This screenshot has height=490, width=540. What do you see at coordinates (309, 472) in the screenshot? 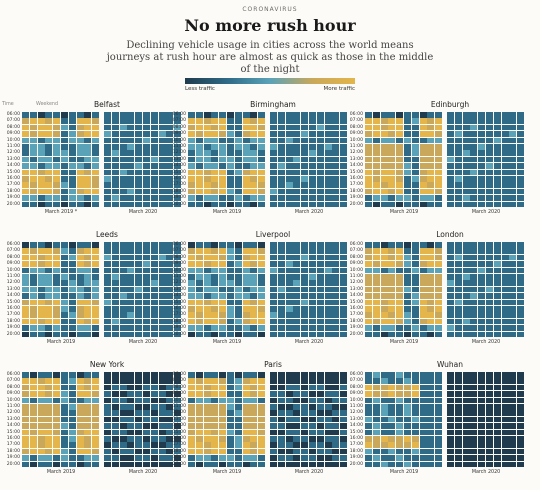
I see `period-label-2020: March 2020` at bounding box center [309, 472].